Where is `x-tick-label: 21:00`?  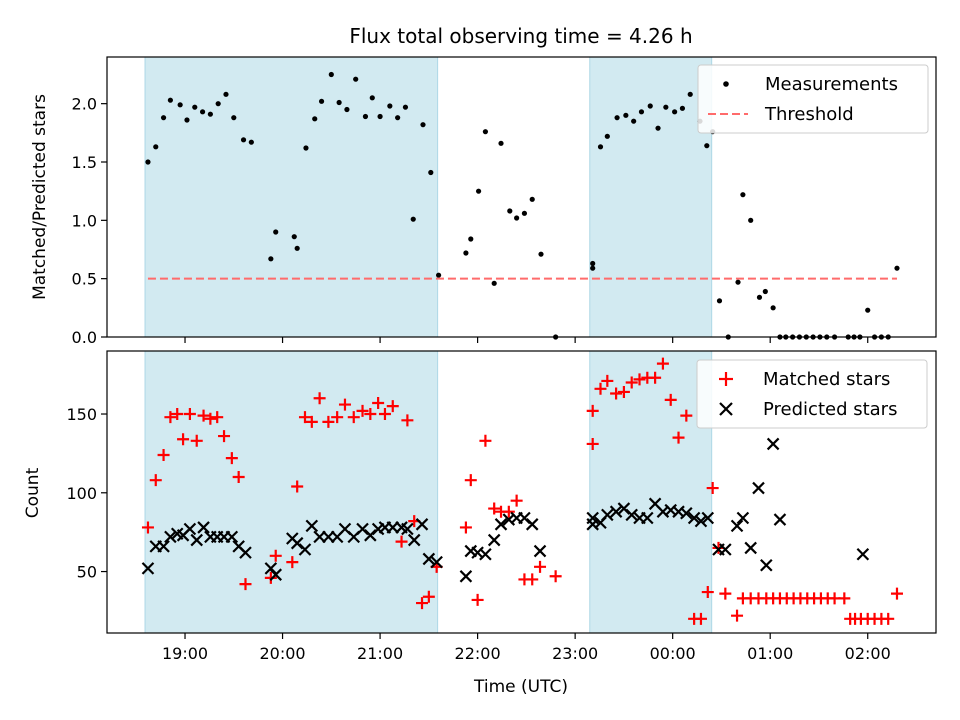
x-tick-label: 21:00 is located at coordinates (380, 653).